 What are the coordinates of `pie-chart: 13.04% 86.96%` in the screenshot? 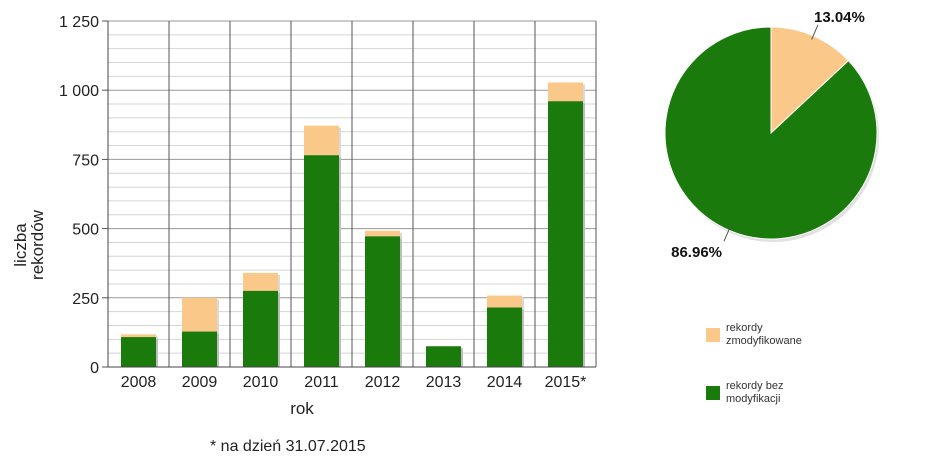 It's located at (771, 135).